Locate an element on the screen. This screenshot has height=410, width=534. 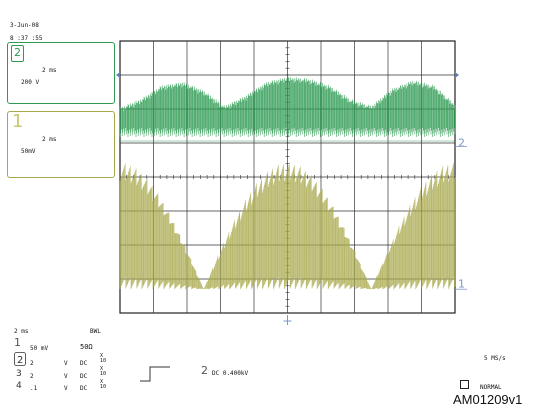
sample-rate: 5 MS/s is located at coordinates (495, 358).